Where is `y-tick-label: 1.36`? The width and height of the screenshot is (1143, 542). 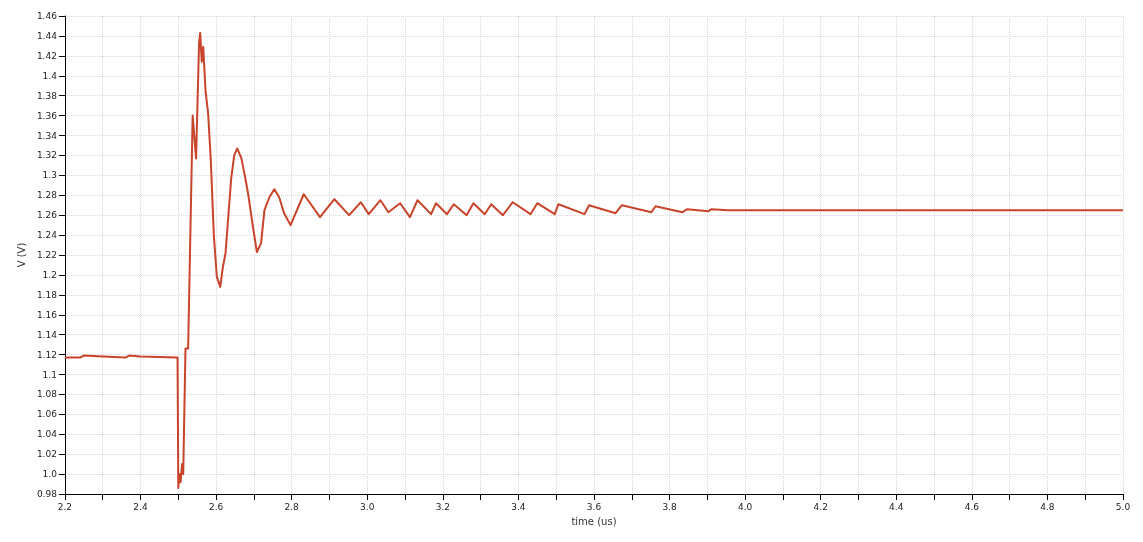
y-tick-label: 1.36 is located at coordinates (47, 115).